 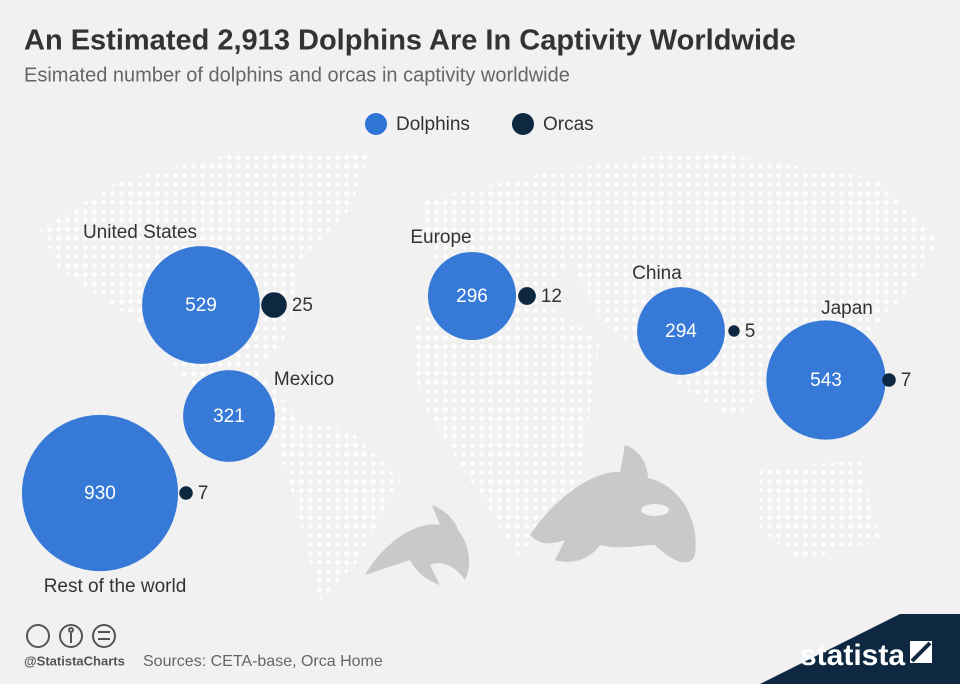 What do you see at coordinates (479, 124) in the screenshot?
I see `legend: Dolphins Orcas` at bounding box center [479, 124].